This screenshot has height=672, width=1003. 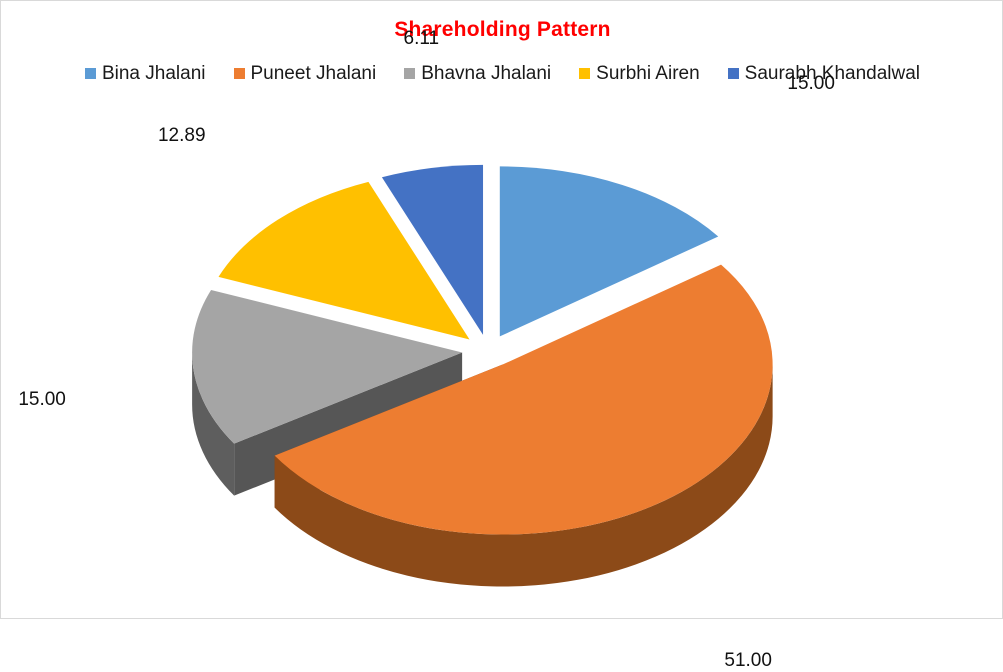 What do you see at coordinates (502, 29) in the screenshot?
I see `chart-title: Shareholding Pattern` at bounding box center [502, 29].